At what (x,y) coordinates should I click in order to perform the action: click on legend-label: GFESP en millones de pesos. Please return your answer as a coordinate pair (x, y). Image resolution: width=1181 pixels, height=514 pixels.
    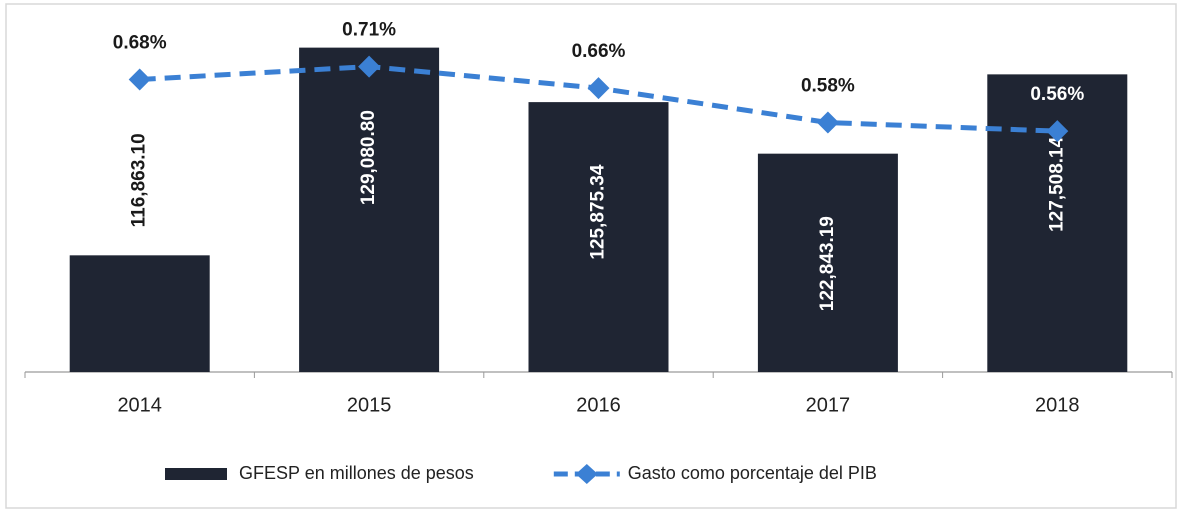
    Looking at the image, I should click on (356, 473).